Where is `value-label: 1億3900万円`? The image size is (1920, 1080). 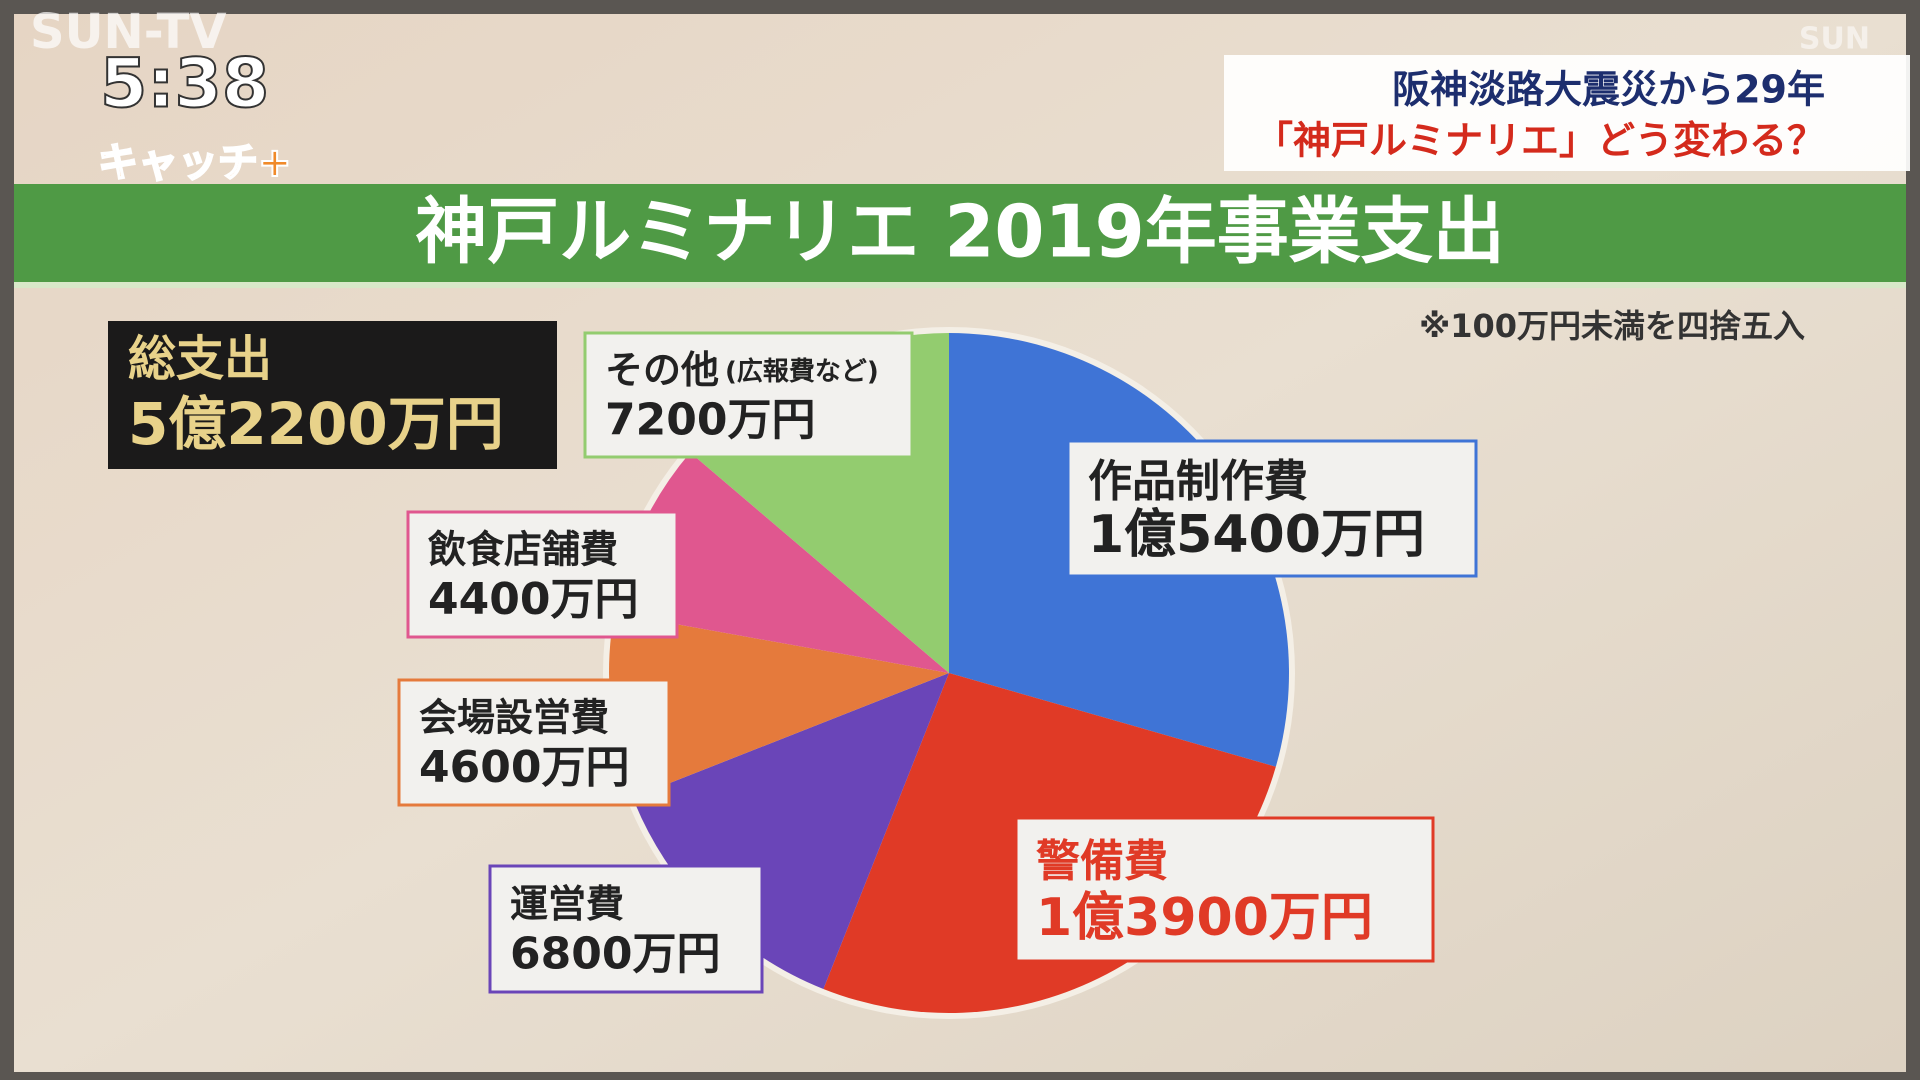
value-label: 1億3900万円 is located at coordinates (1204, 918).